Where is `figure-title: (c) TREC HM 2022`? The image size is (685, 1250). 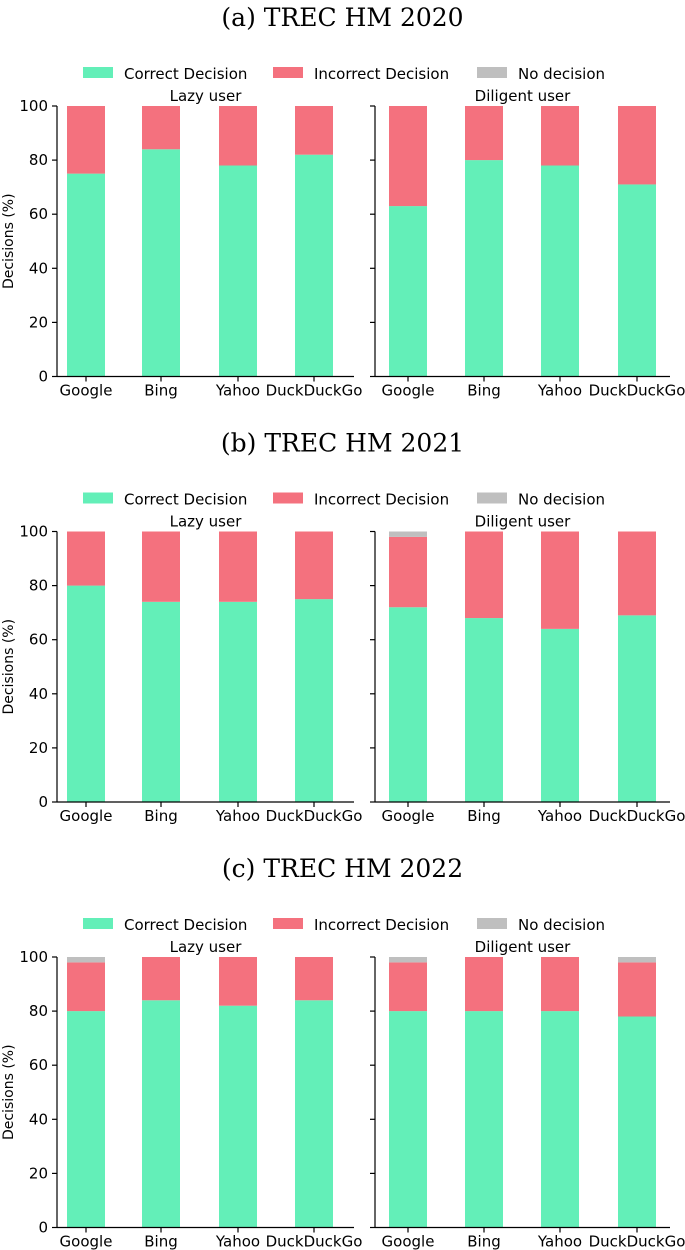
figure-title: (c) TREC HM 2022 is located at coordinates (342, 868).